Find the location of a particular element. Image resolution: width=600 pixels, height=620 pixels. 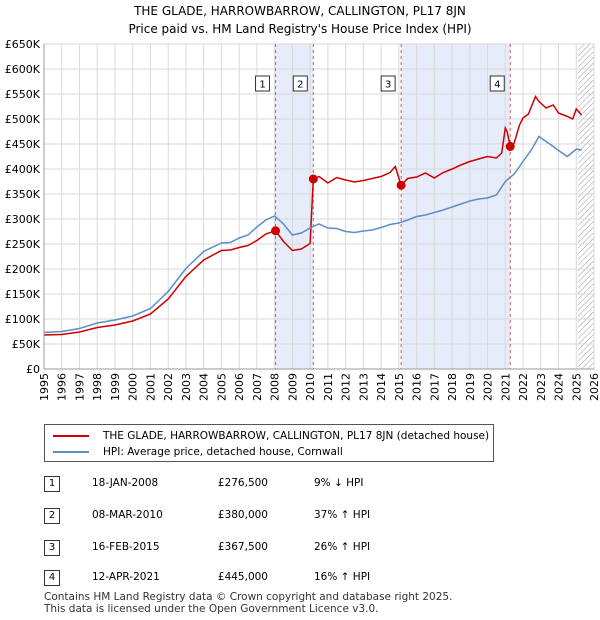

x-tick-label: 2005 is located at coordinates (221, 387).